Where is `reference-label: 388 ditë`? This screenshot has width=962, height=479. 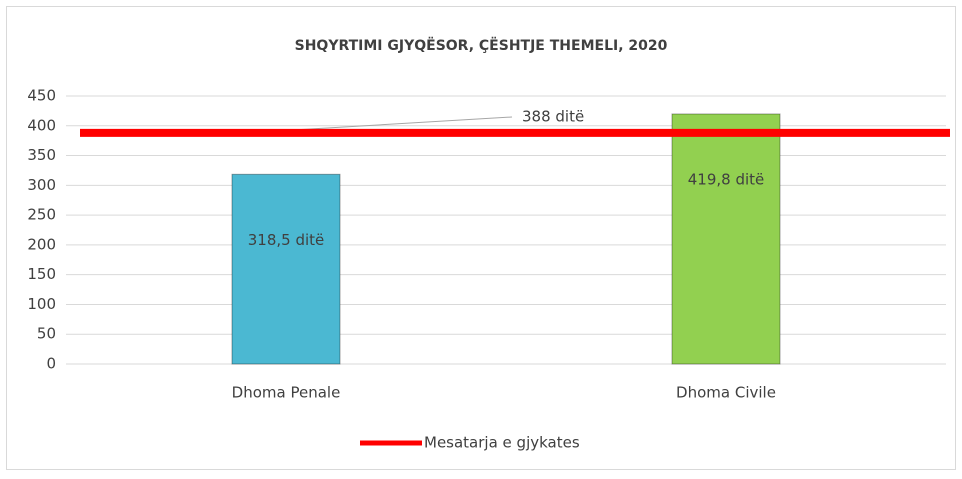 reference-label: 388 ditë is located at coordinates (553, 117).